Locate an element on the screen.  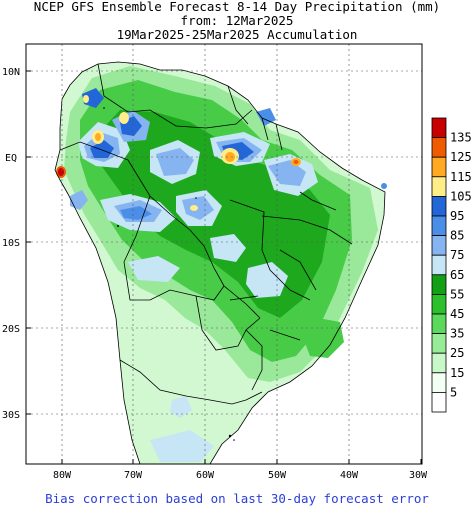
lon-label: 50W is located at coordinates (277, 475).